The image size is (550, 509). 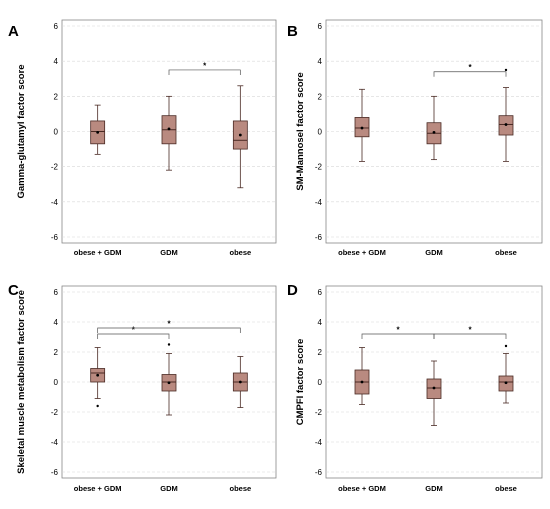 I want to click on y-axis-label: CMPFI factor score, so click(x=300, y=382).